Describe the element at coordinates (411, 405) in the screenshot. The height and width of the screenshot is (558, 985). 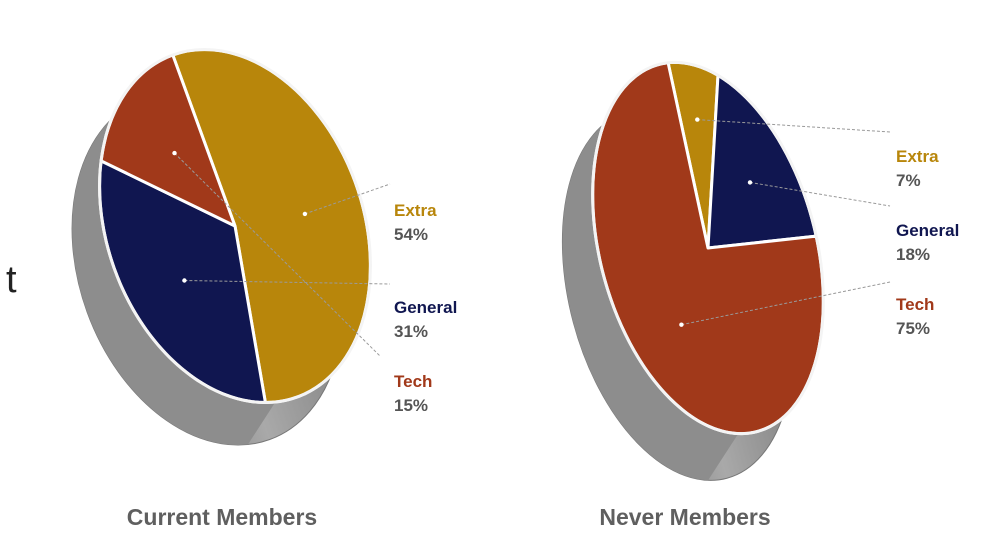
I see `slice-value-tech: 15%` at that location.